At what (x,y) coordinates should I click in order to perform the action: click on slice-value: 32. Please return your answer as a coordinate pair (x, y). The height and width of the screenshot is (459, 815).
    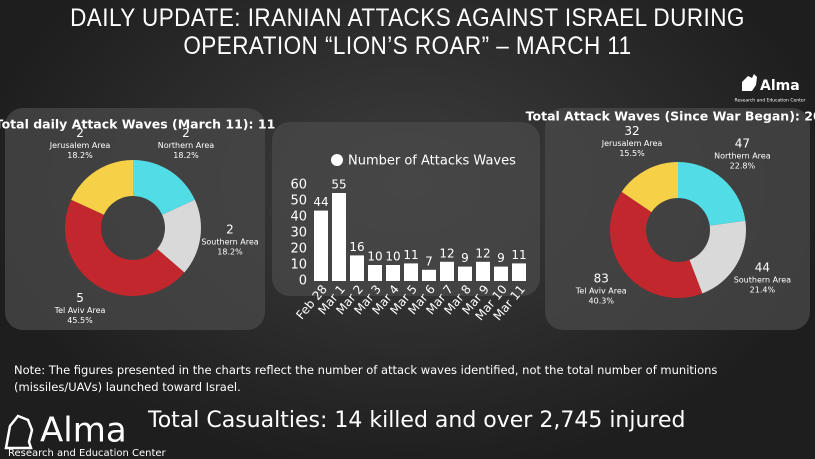
    Looking at the image, I should click on (631, 131).